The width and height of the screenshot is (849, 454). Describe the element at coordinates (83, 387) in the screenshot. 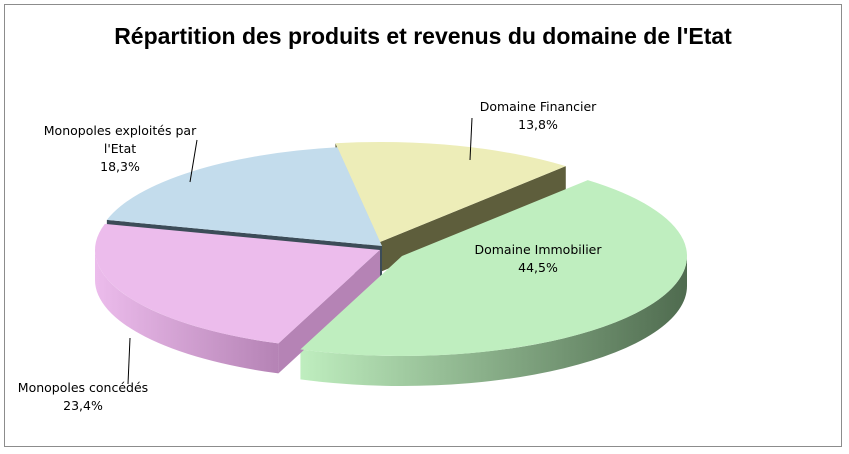

I see `slice-label-2-0: Monopoles concédés` at that location.